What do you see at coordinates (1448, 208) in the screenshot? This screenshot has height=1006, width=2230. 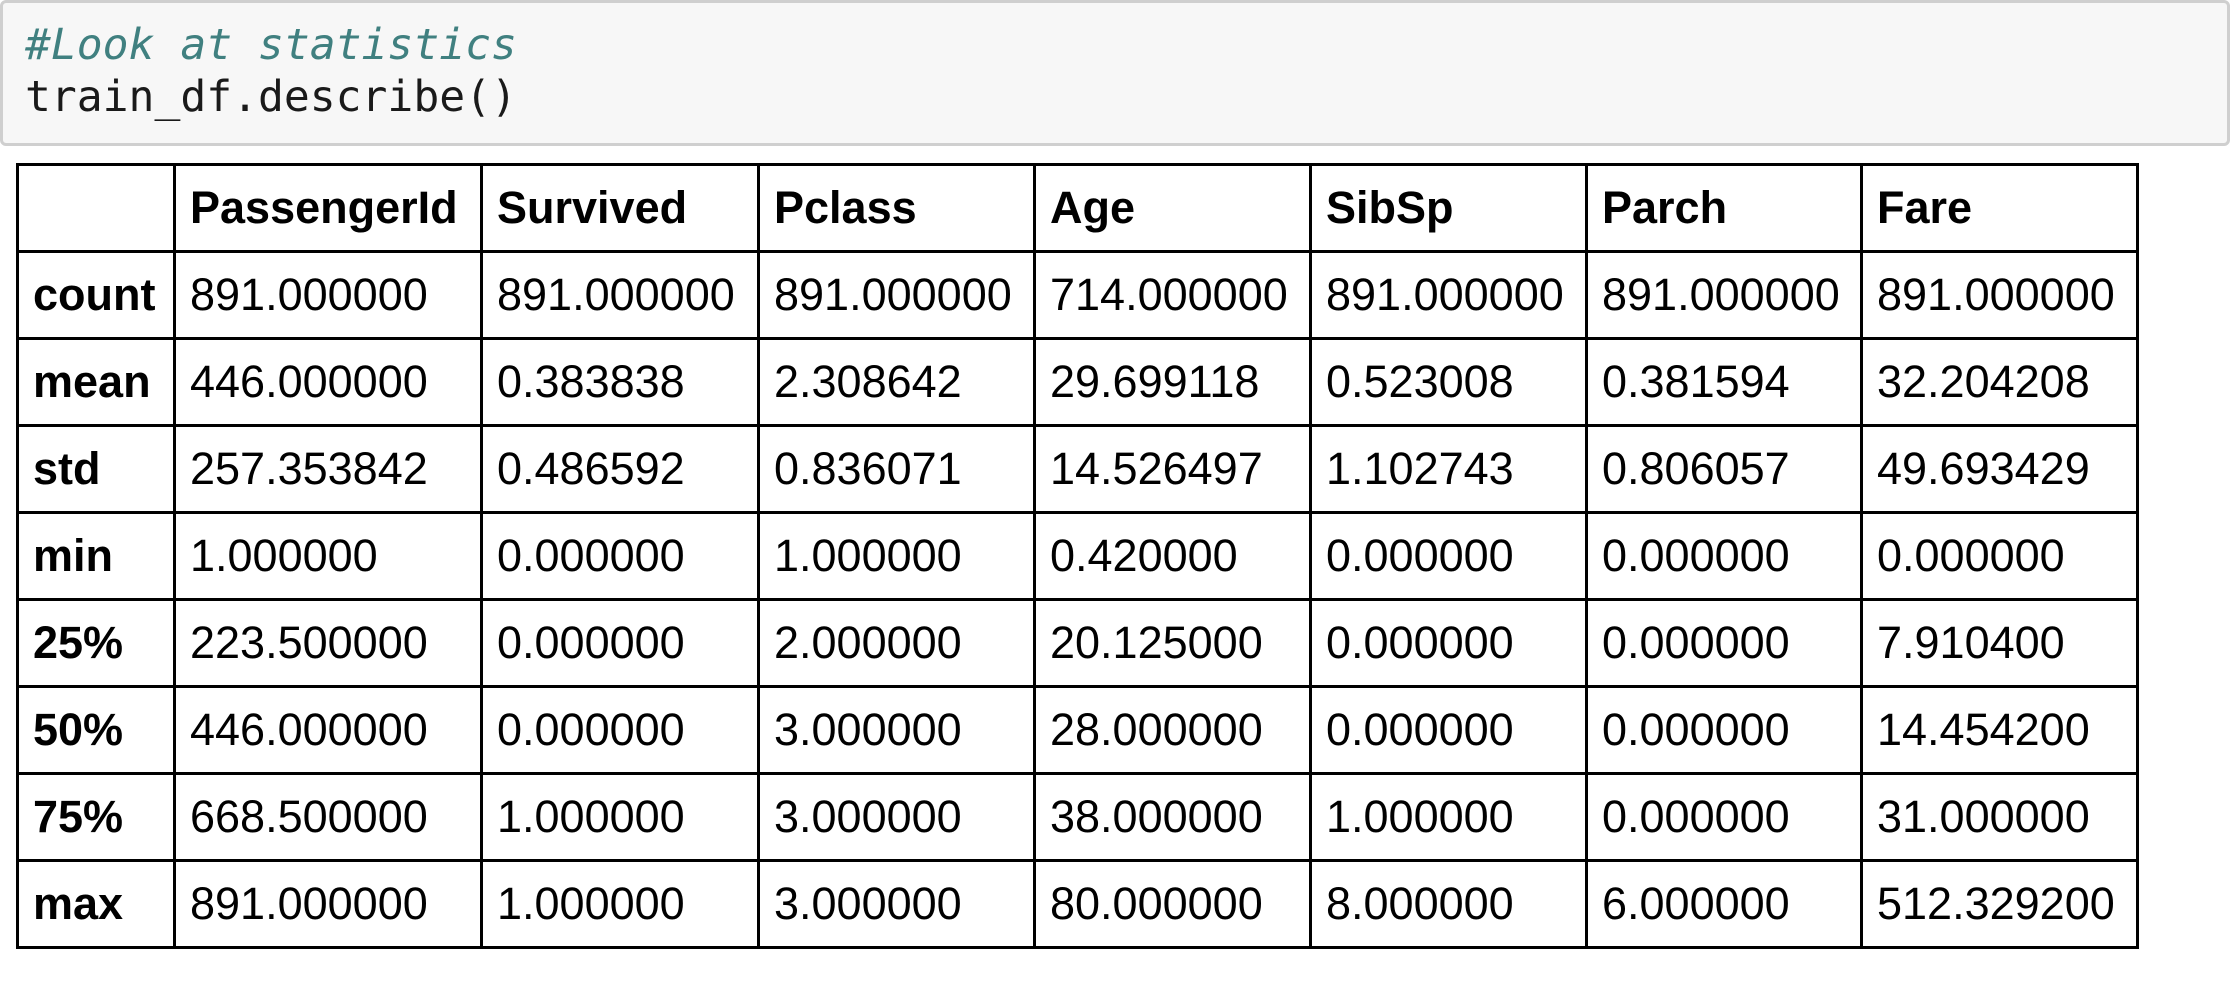 I see `column-header: SibSp` at bounding box center [1448, 208].